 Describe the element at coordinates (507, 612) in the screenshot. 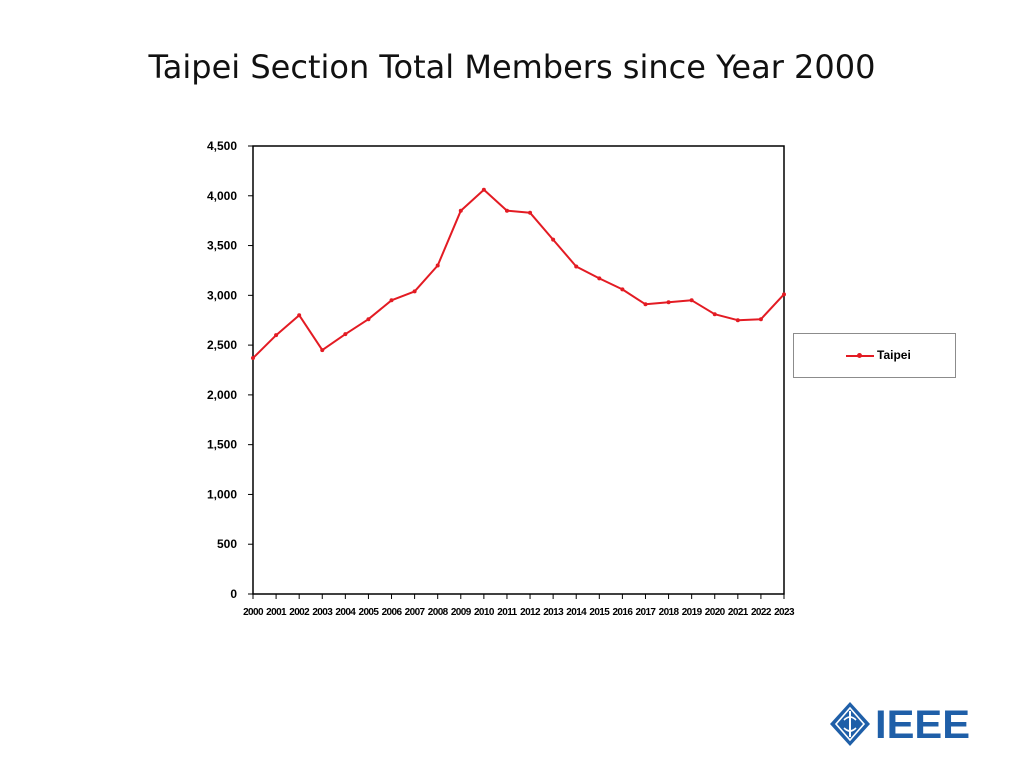

I see `x-tick-label: 2011` at that location.